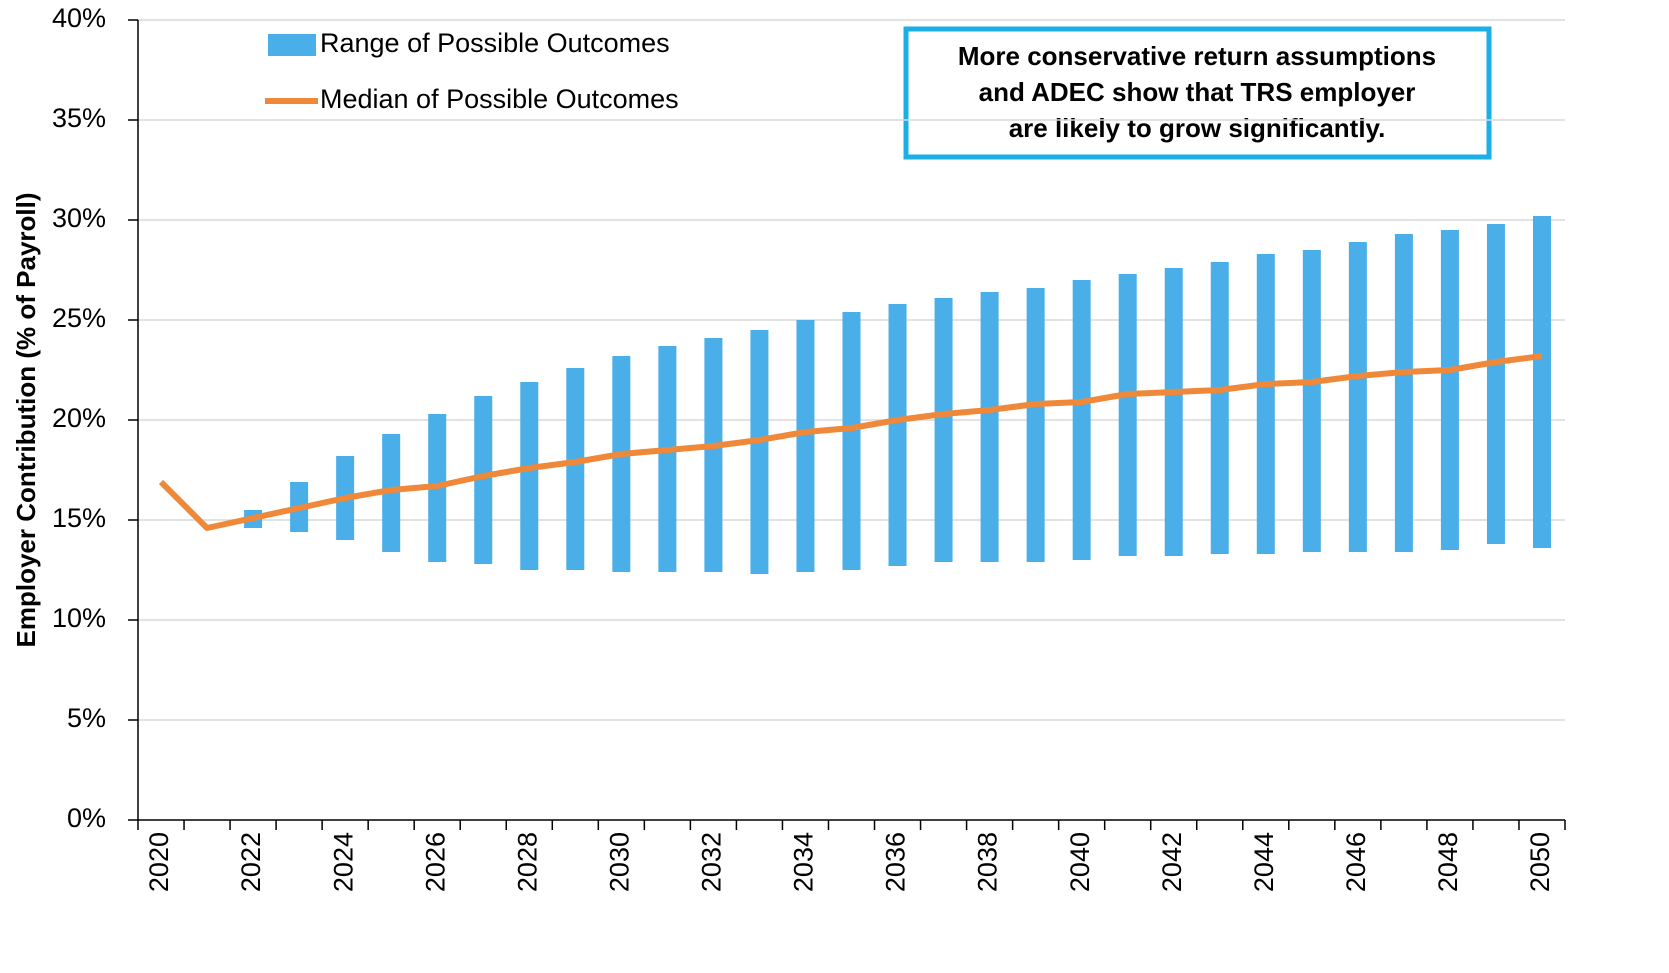 The height and width of the screenshot is (973, 1669). Describe the element at coordinates (435, 862) in the screenshot. I see `x-tick-label: 2026` at that location.